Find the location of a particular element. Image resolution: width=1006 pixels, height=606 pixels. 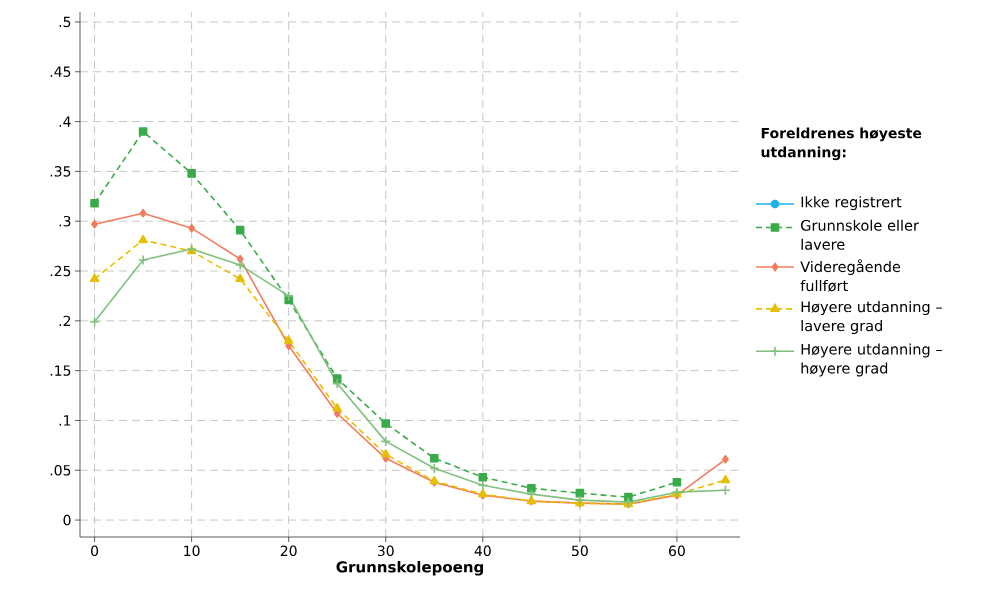

x-tick-label: 20 is located at coordinates (288, 551).